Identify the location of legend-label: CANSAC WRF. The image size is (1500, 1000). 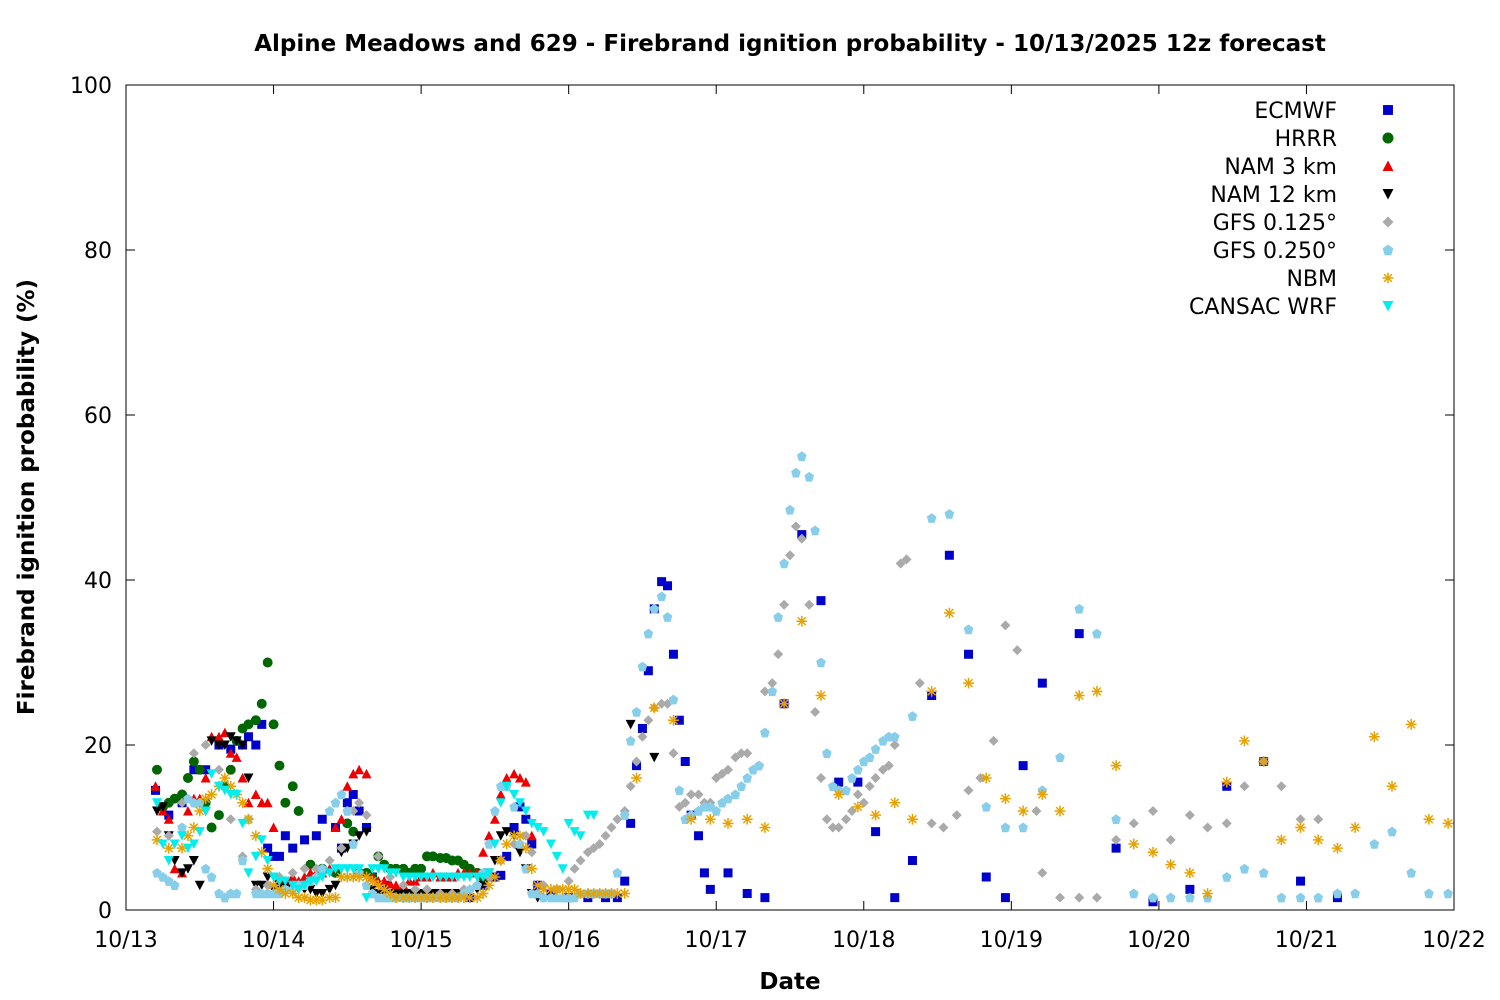
(1263, 307).